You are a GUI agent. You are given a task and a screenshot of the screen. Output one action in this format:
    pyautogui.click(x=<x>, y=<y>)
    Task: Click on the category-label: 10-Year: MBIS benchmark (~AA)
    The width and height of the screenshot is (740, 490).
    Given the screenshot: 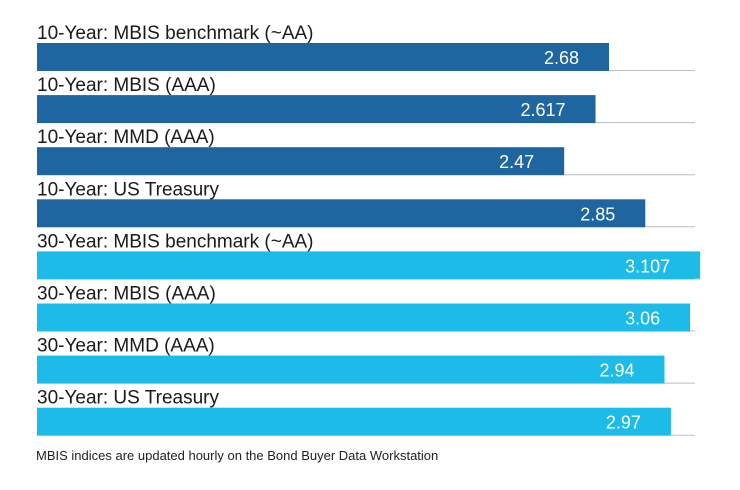 What is the action you would take?
    pyautogui.click(x=175, y=33)
    